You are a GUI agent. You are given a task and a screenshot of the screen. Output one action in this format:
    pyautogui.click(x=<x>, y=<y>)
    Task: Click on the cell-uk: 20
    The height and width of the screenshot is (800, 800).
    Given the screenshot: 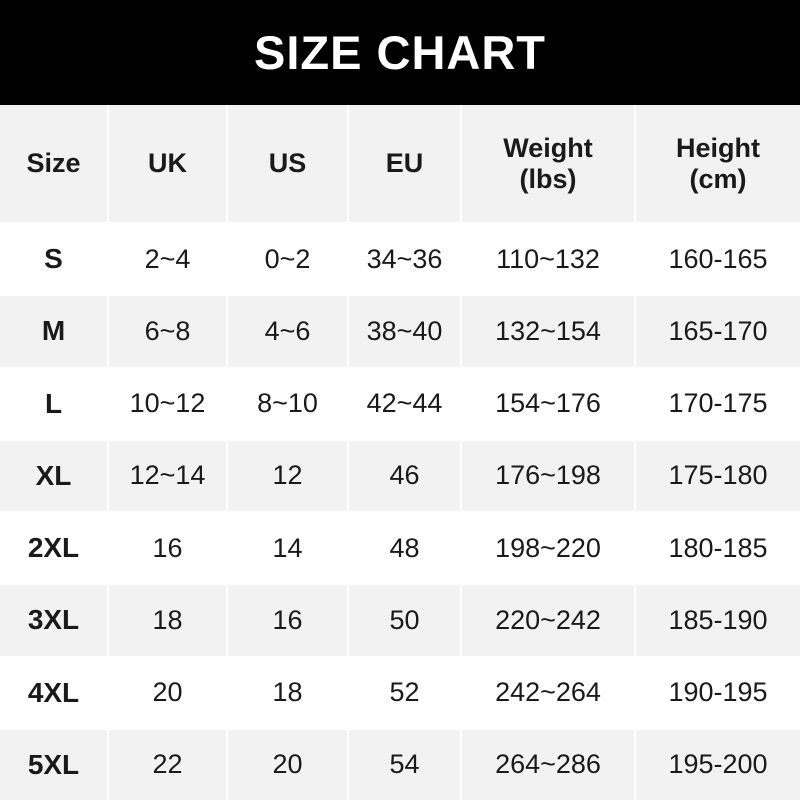 What is the action you would take?
    pyautogui.click(x=168, y=693)
    